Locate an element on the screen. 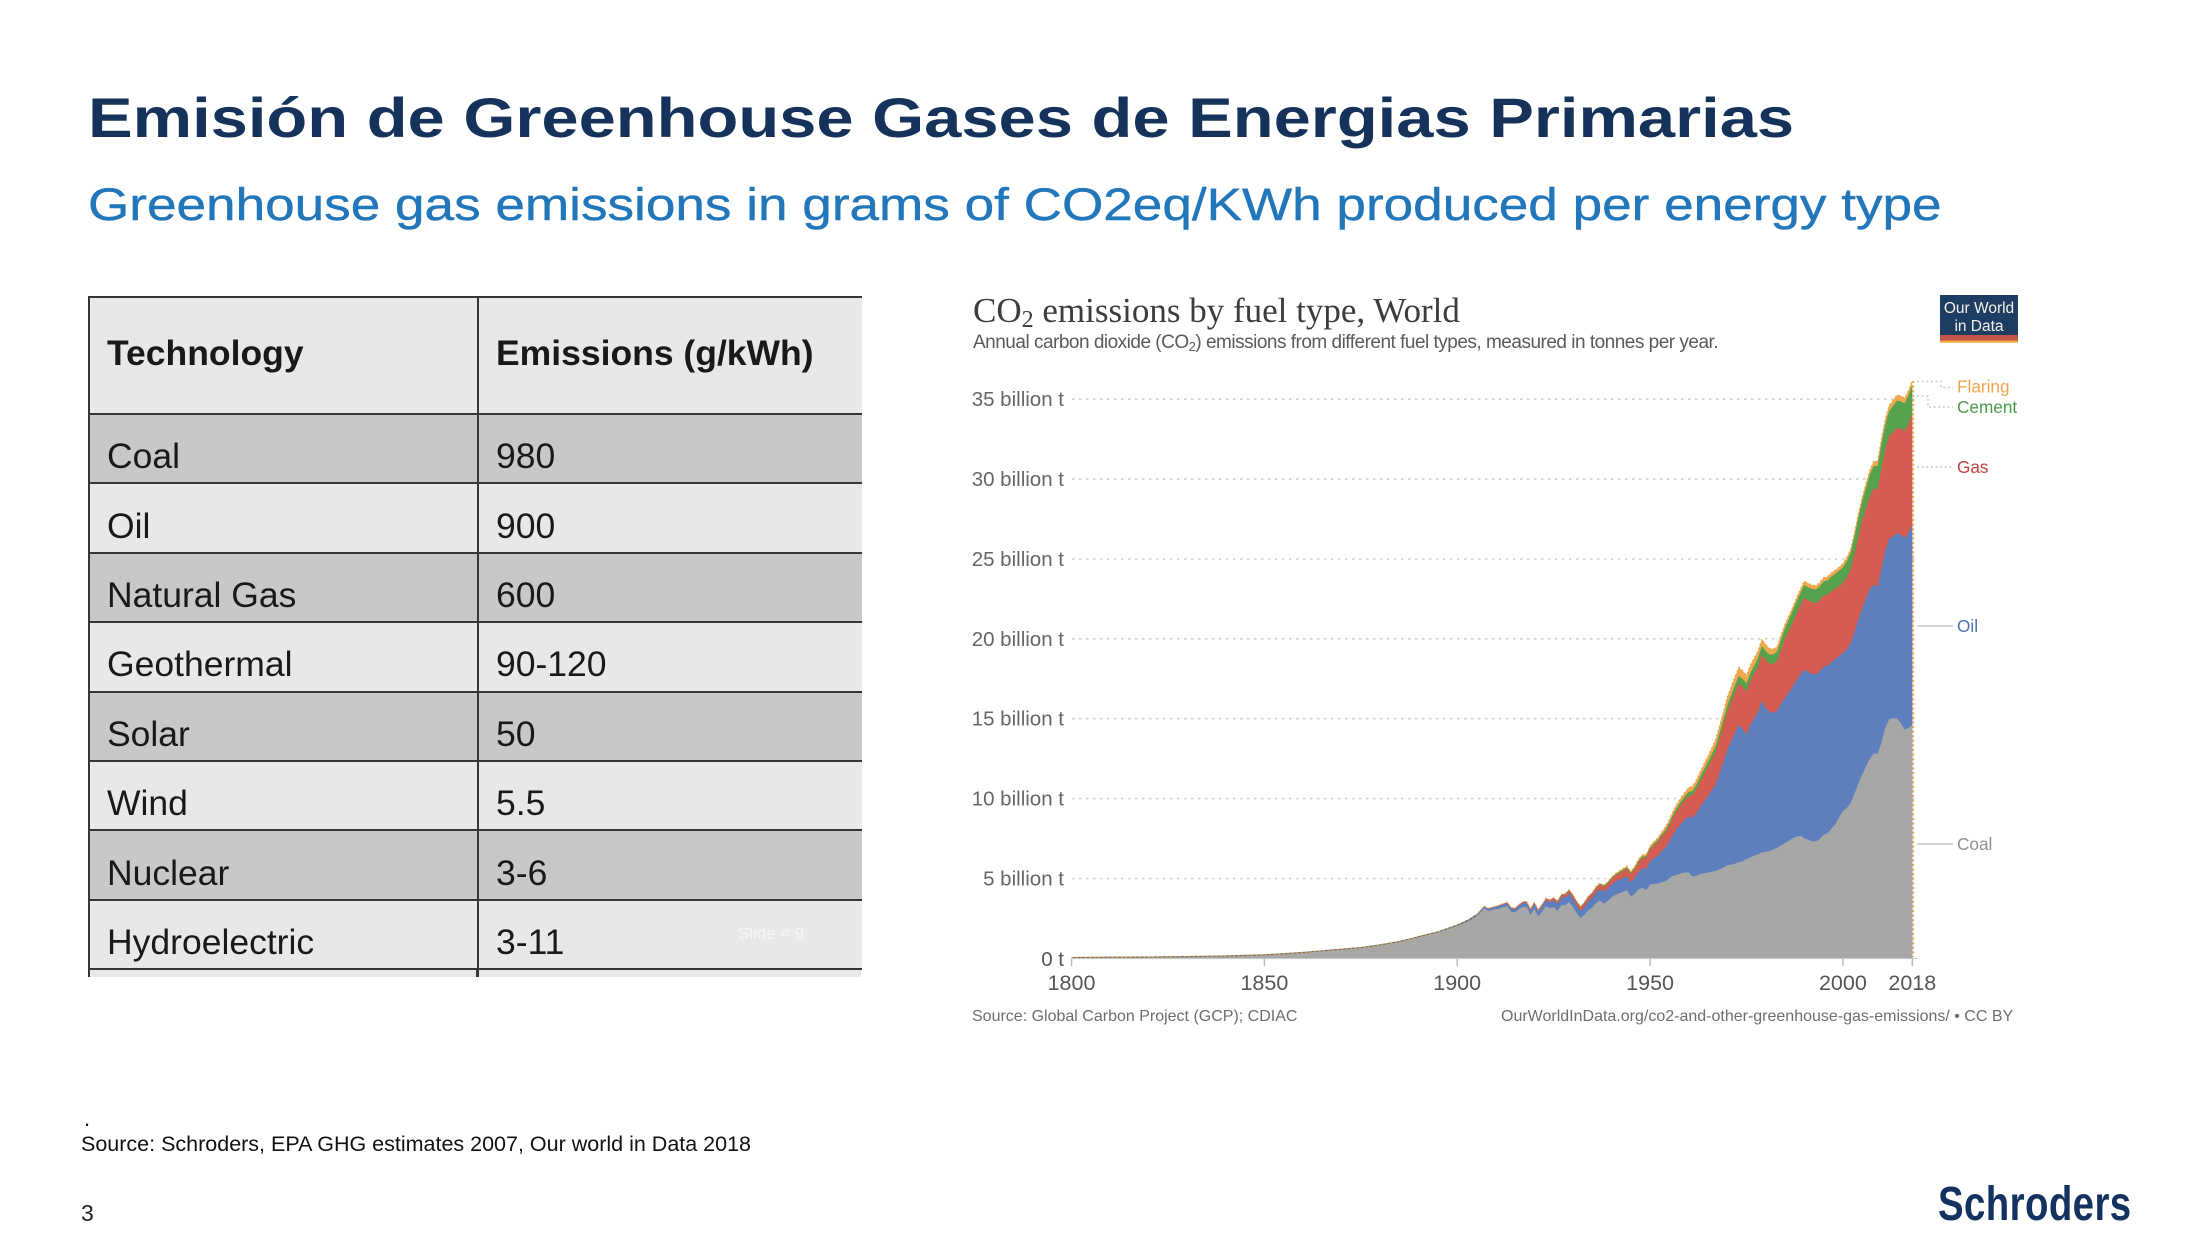  svg-text: 1800 is located at coordinates (1072, 983).